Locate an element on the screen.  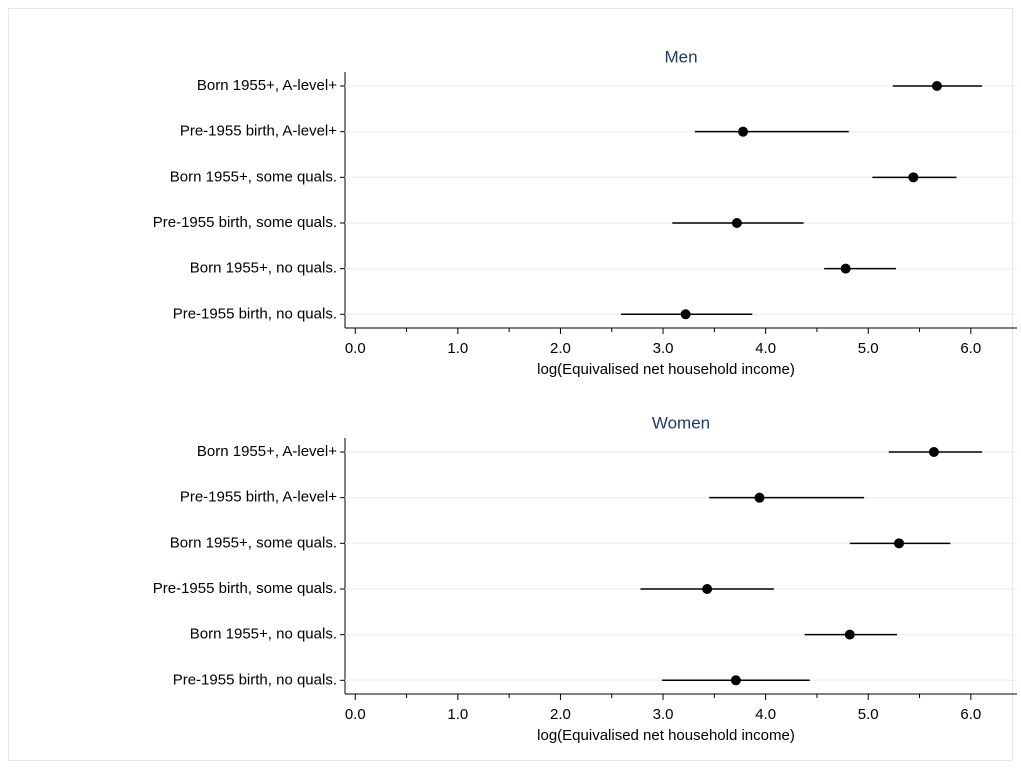
panel-title: Women is located at coordinates (681, 422).